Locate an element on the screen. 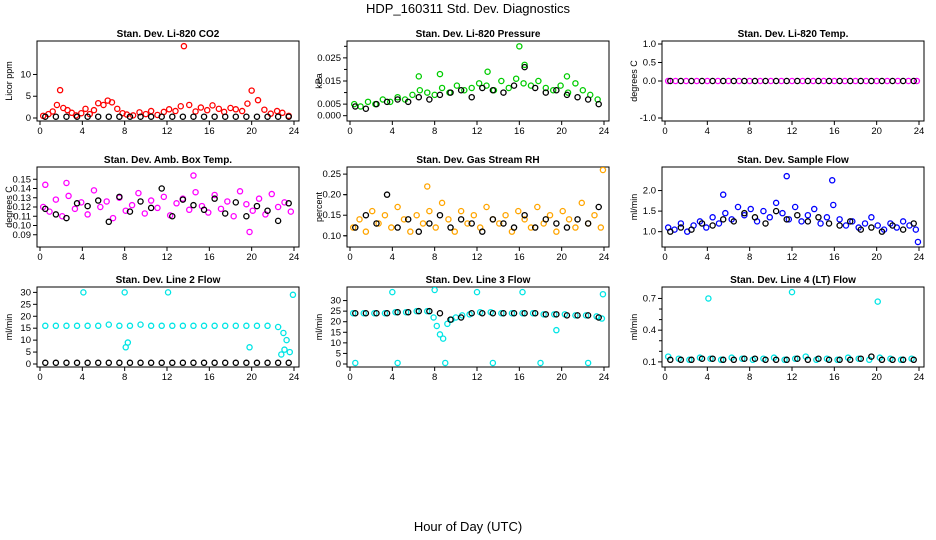  y-tick-label: 0.10 is located at coordinates (22, 226).